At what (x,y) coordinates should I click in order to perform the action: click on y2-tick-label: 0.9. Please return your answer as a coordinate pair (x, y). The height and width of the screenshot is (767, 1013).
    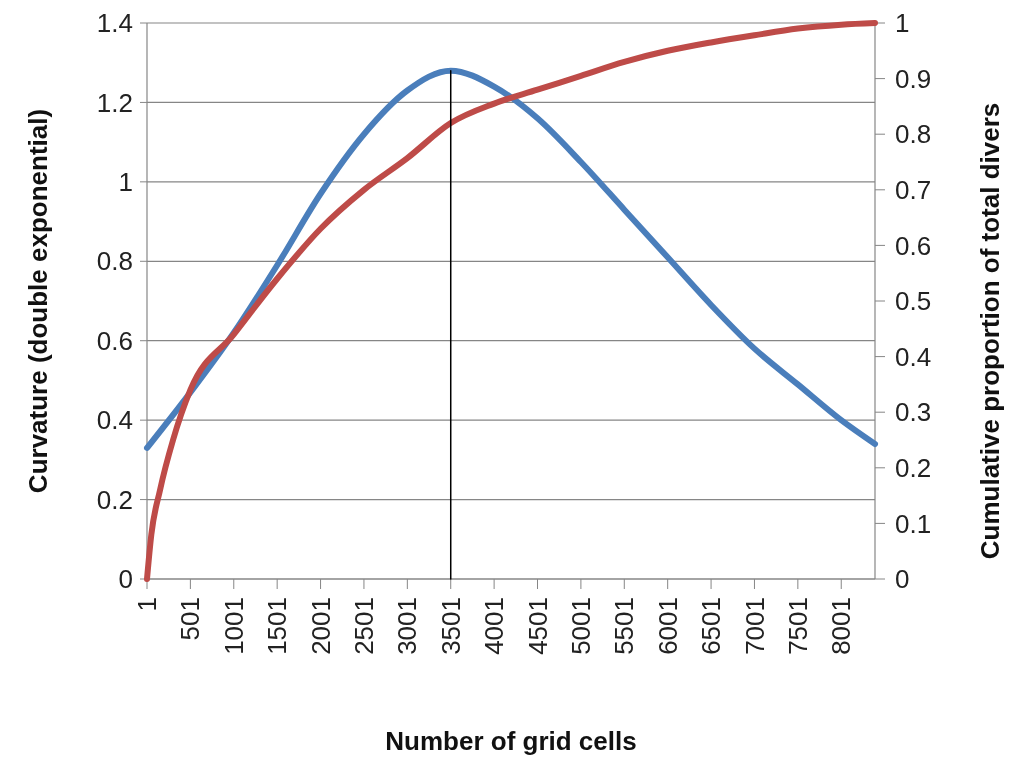
    Looking at the image, I should click on (913, 78).